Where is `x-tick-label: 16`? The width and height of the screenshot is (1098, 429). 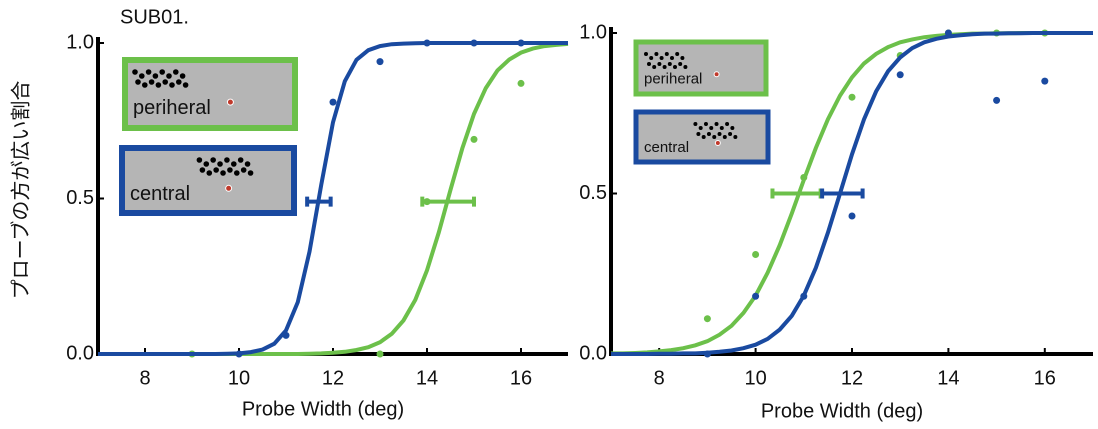 x-tick-label: 16 is located at coordinates (521, 378).